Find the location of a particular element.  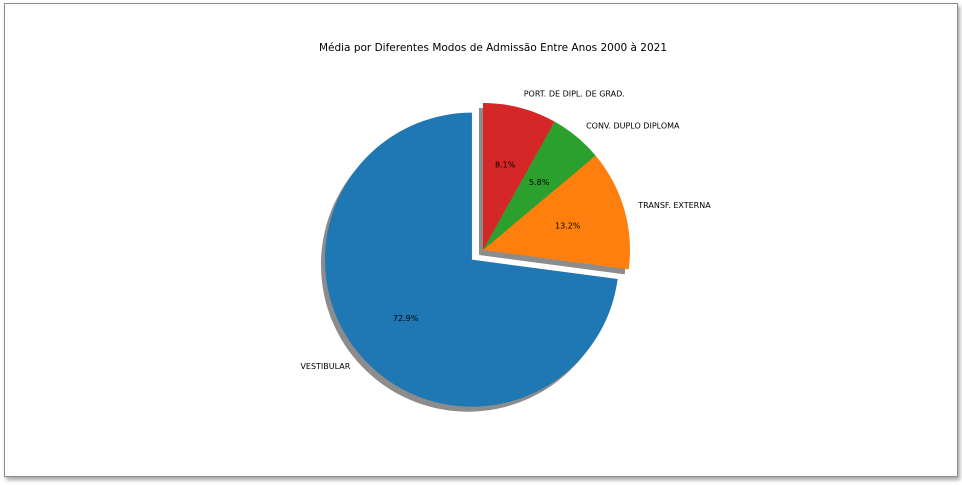

slice-conv-duplo-diploma is located at coordinates (539, 185).